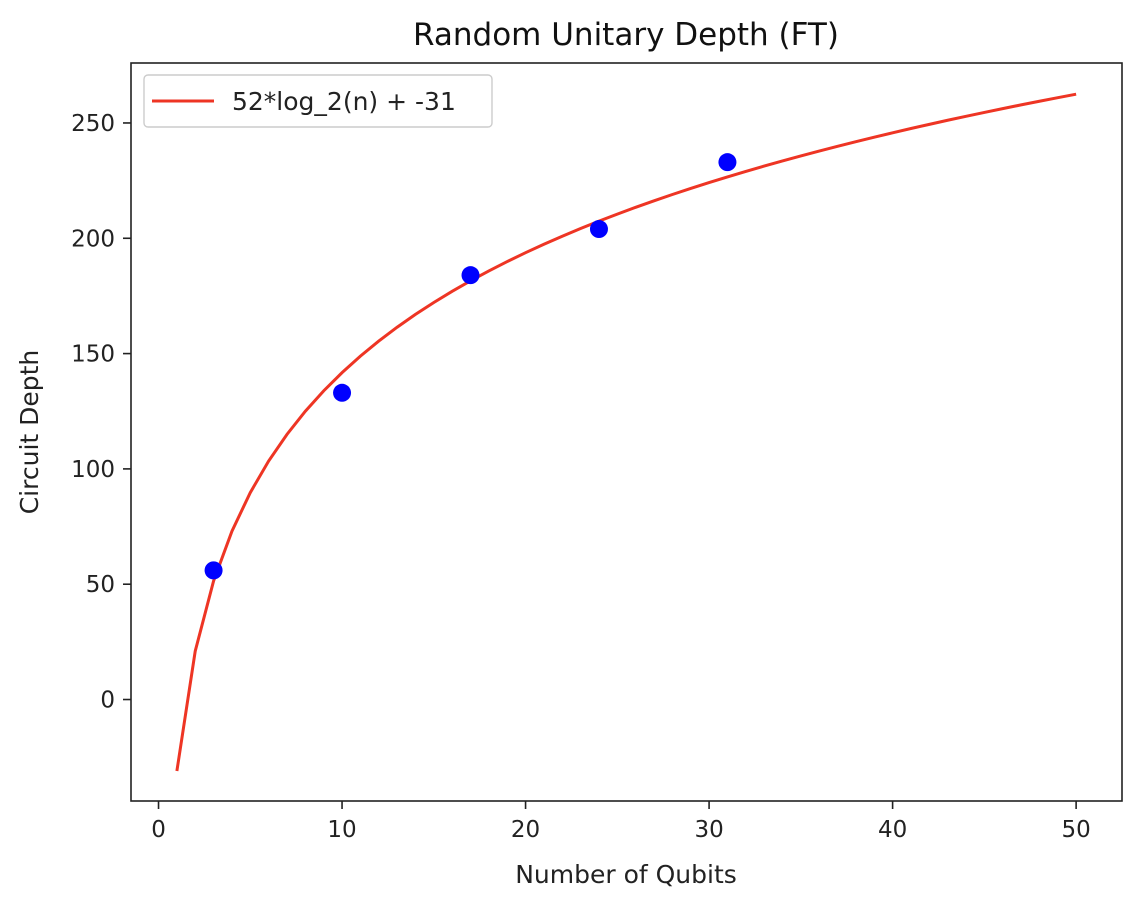  What do you see at coordinates (93, 239) in the screenshot?
I see `y-tick-label: 200` at bounding box center [93, 239].